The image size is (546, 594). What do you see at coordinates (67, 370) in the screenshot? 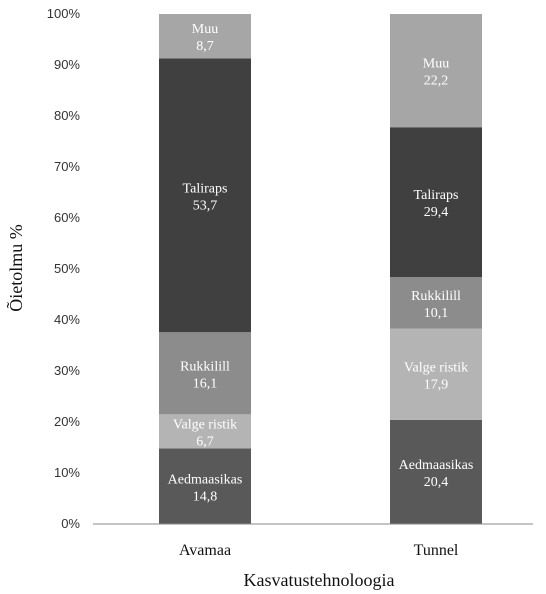
I see `y-tick-label: 30%` at bounding box center [67, 370].